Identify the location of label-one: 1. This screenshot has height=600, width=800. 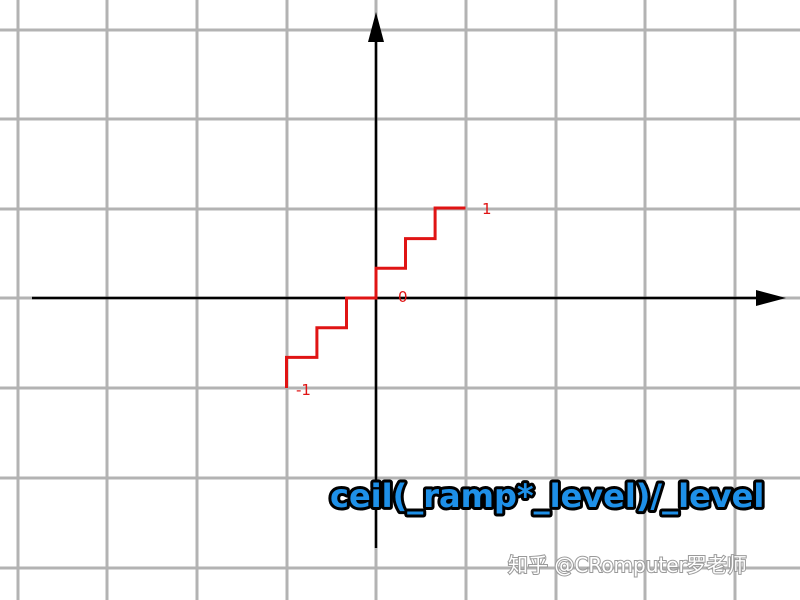
(487, 209).